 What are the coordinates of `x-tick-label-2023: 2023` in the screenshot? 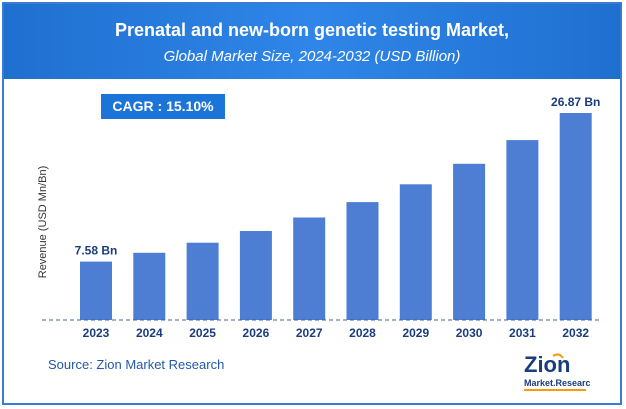 It's located at (96, 333).